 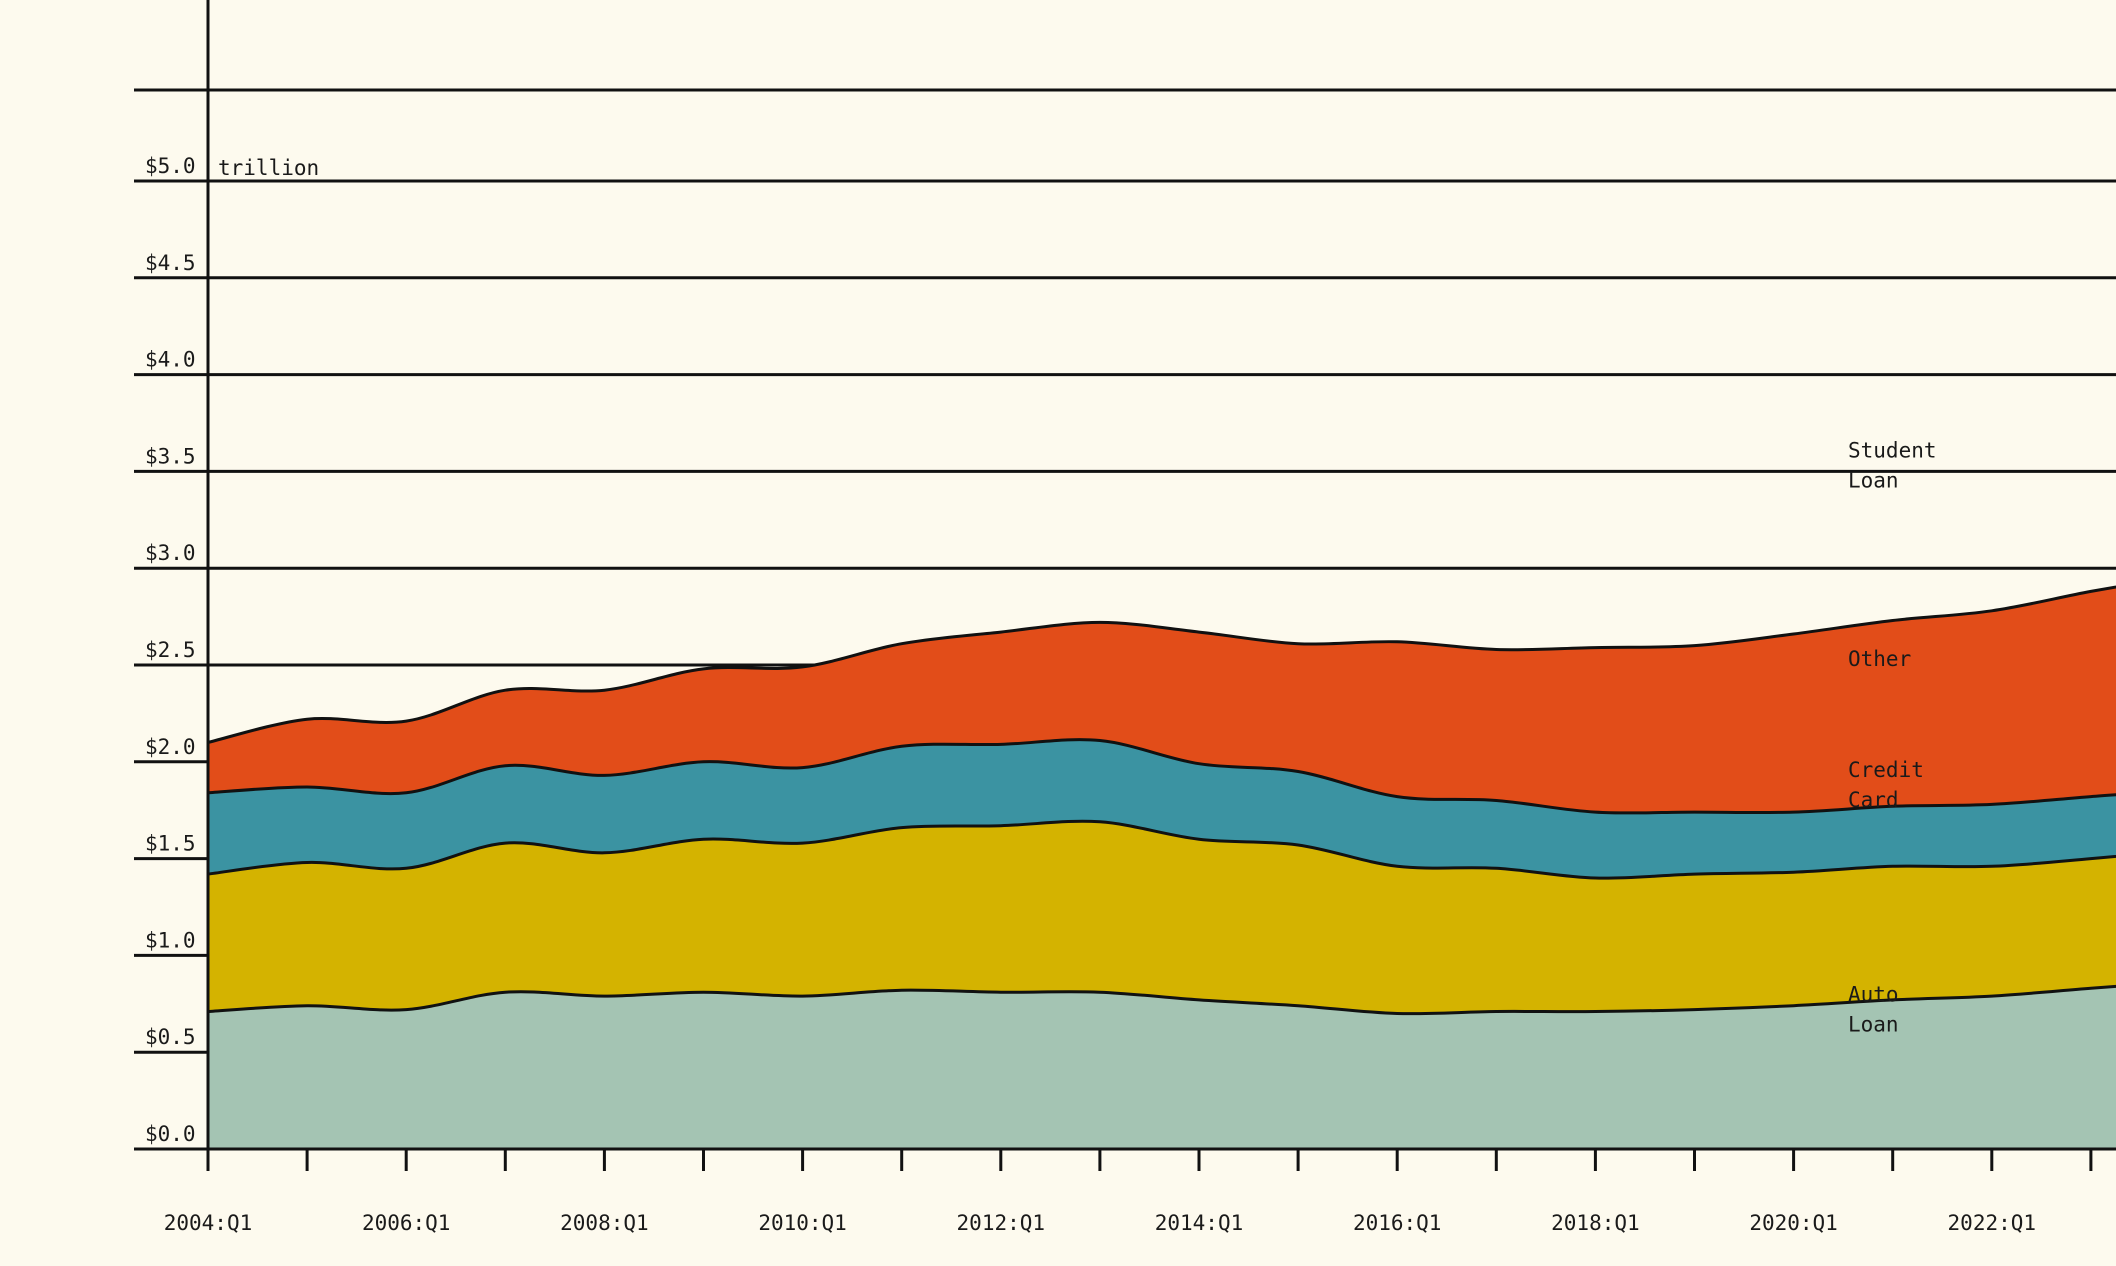 I want to click on y-tick-label: $3.0, so click(x=170, y=553).